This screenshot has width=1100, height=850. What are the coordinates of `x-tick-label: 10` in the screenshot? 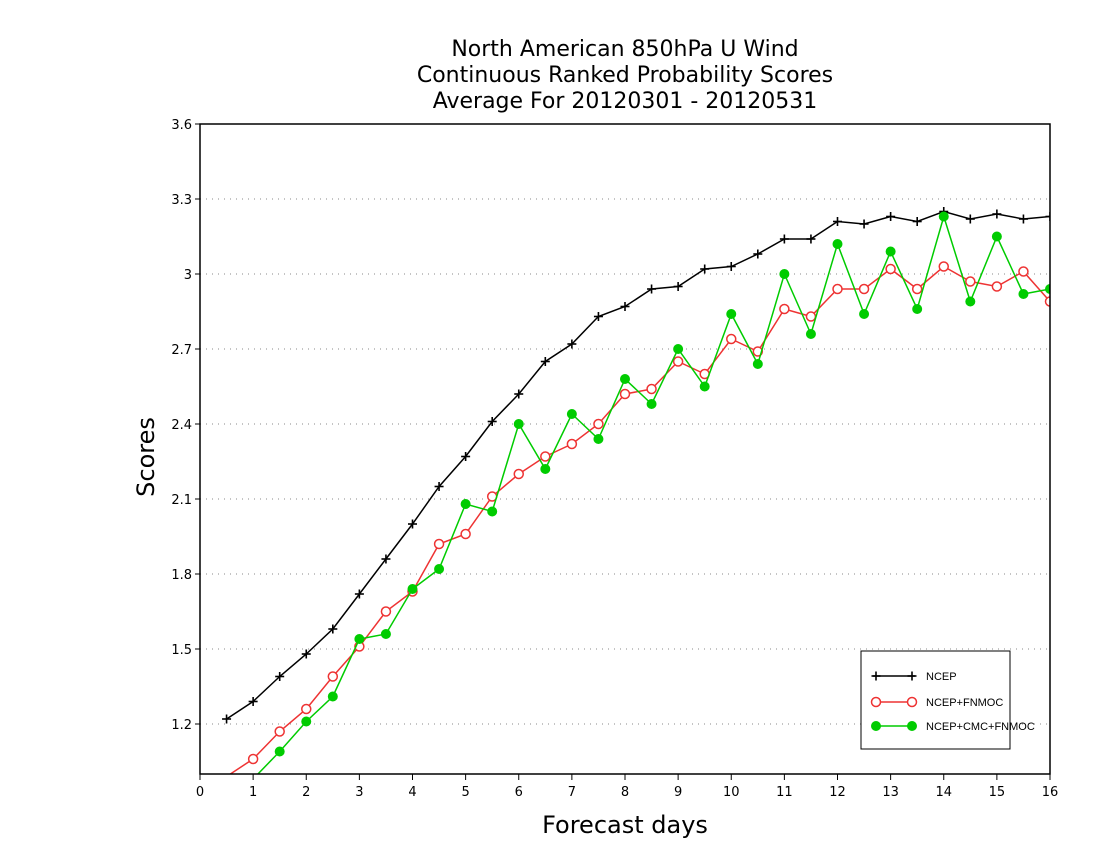 It's located at (731, 792).